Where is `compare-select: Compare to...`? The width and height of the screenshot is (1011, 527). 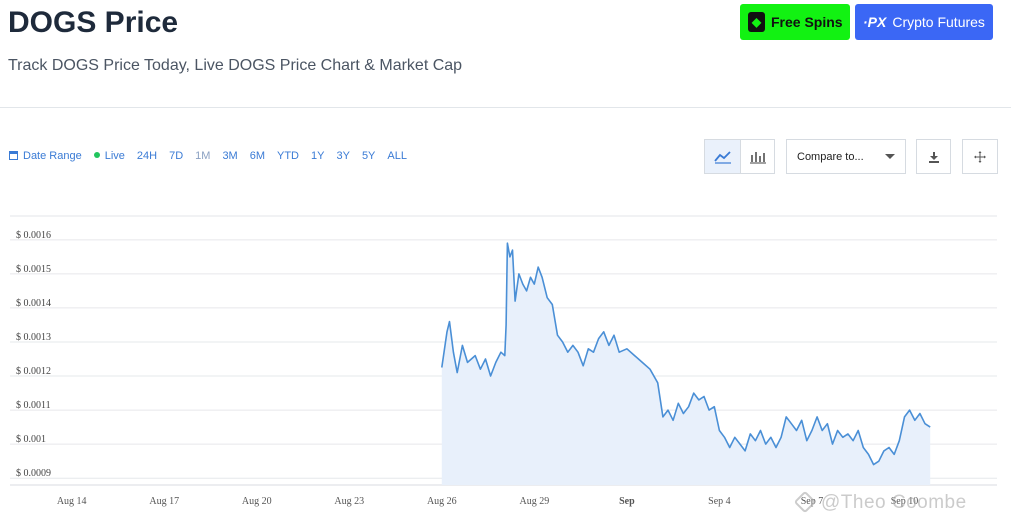 compare-select: Compare to... is located at coordinates (846, 156).